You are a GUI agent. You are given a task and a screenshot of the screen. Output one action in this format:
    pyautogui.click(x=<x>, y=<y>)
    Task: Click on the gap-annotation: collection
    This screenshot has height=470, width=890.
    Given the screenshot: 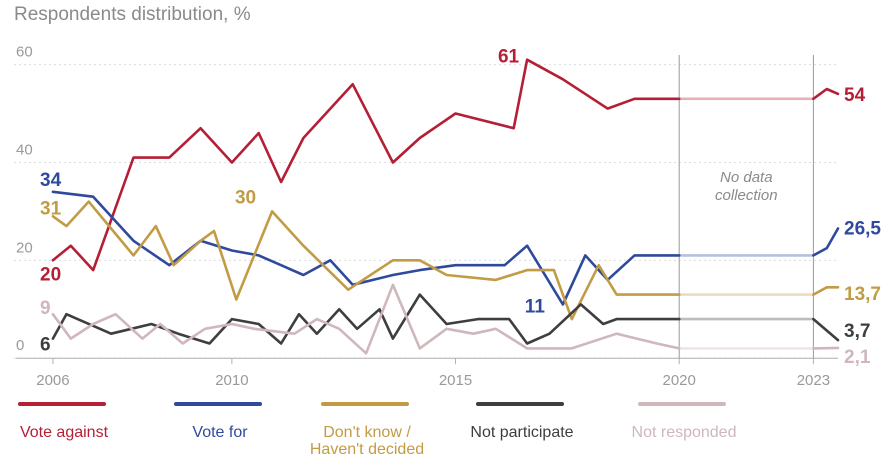 What is the action you would take?
    pyautogui.click(x=746, y=195)
    